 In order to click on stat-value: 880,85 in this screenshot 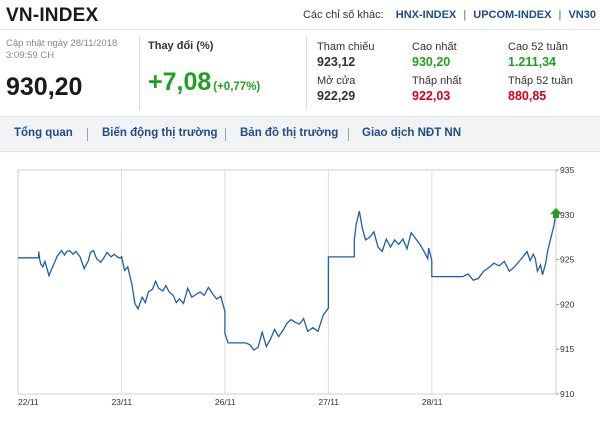, I will do `click(527, 96)`.